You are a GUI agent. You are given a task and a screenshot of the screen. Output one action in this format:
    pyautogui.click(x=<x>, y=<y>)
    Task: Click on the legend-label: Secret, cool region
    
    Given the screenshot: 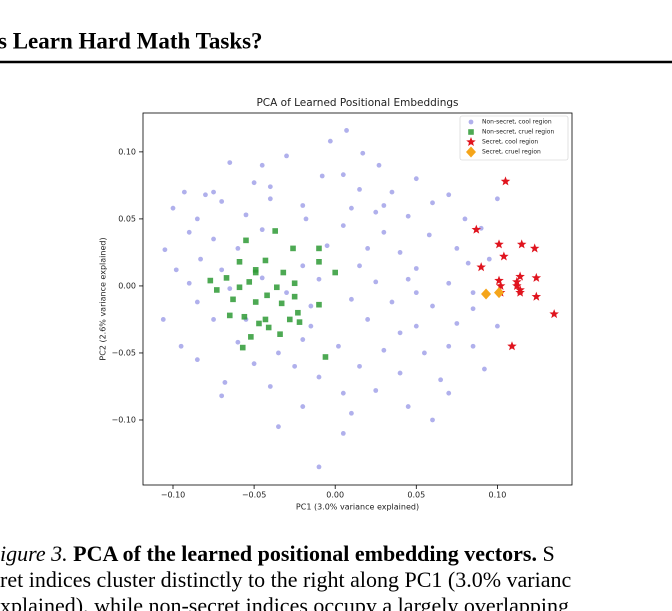 What is the action you would take?
    pyautogui.click(x=510, y=142)
    